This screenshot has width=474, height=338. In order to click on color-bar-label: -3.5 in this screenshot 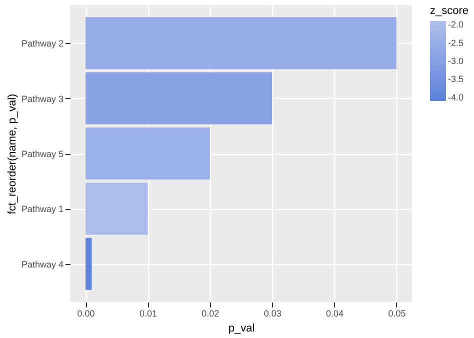, I will do `click(456, 79)`.